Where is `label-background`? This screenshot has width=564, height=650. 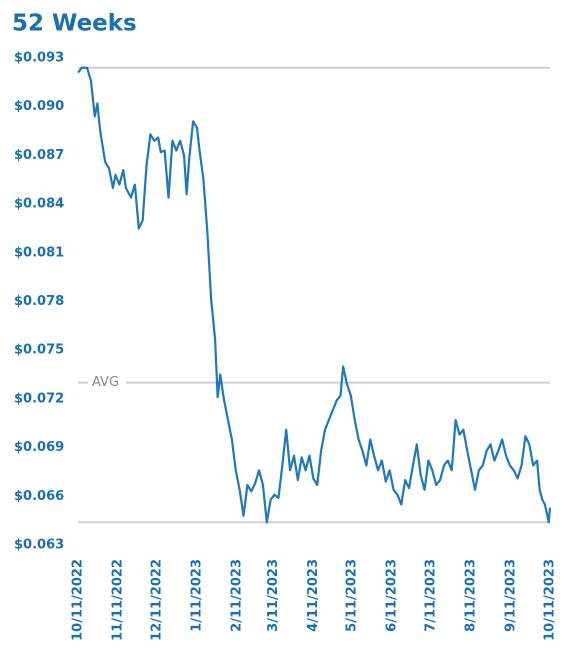 label-background is located at coordinates (107, 382).